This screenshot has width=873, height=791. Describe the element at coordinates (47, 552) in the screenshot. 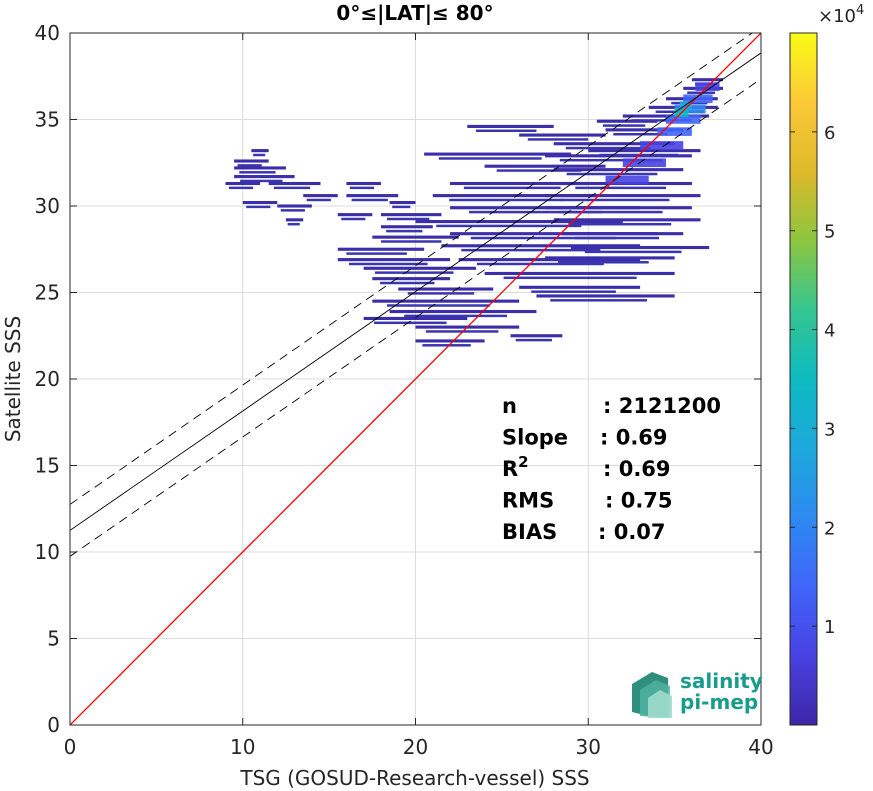

I see `y-tick-label: 10` at that location.